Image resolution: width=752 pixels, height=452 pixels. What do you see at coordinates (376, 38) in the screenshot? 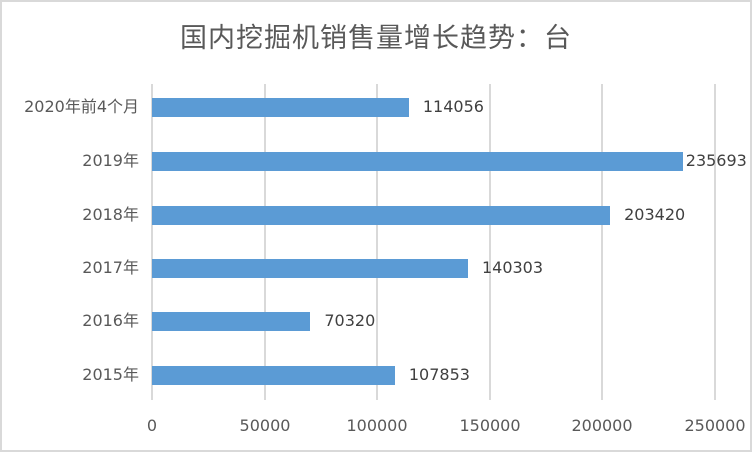
I see `chart-title: 国内挖掘机销售量增长趋势：台` at bounding box center [376, 38].